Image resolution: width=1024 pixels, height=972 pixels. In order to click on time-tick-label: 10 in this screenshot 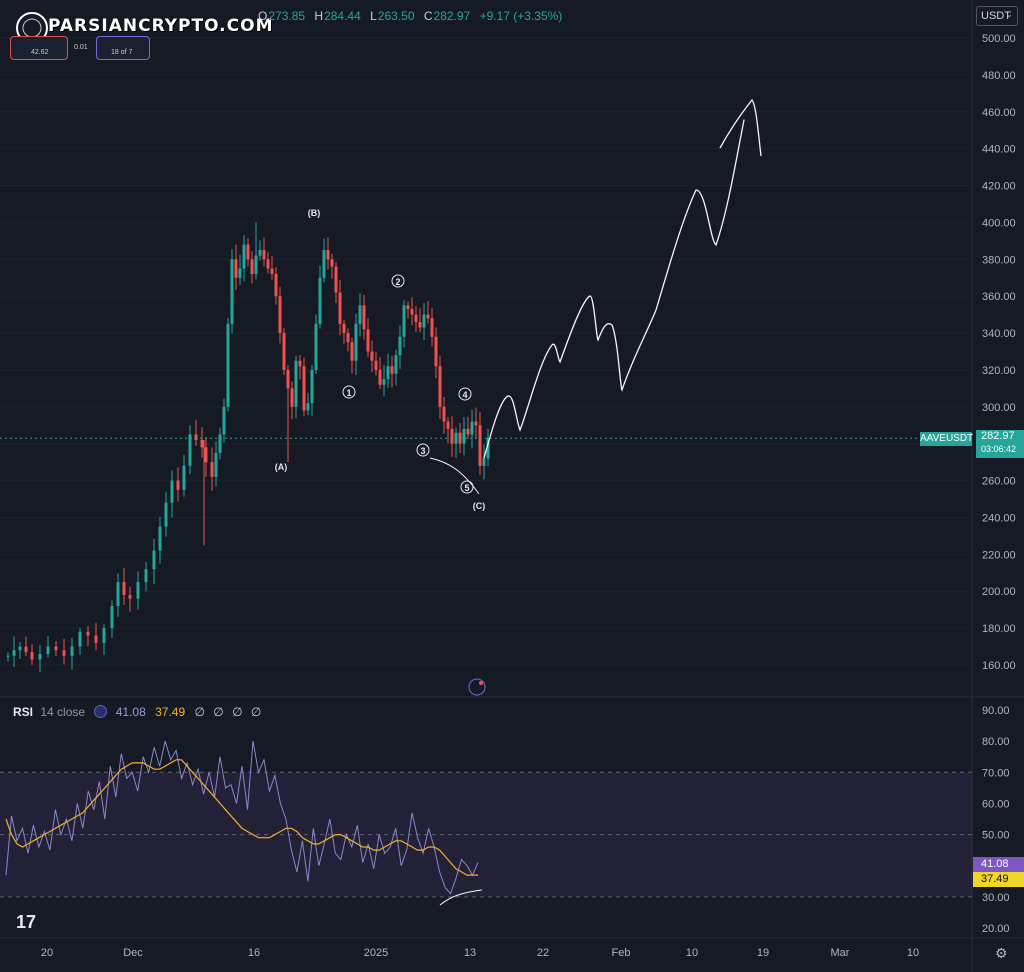, I will do `click(913, 953)`.